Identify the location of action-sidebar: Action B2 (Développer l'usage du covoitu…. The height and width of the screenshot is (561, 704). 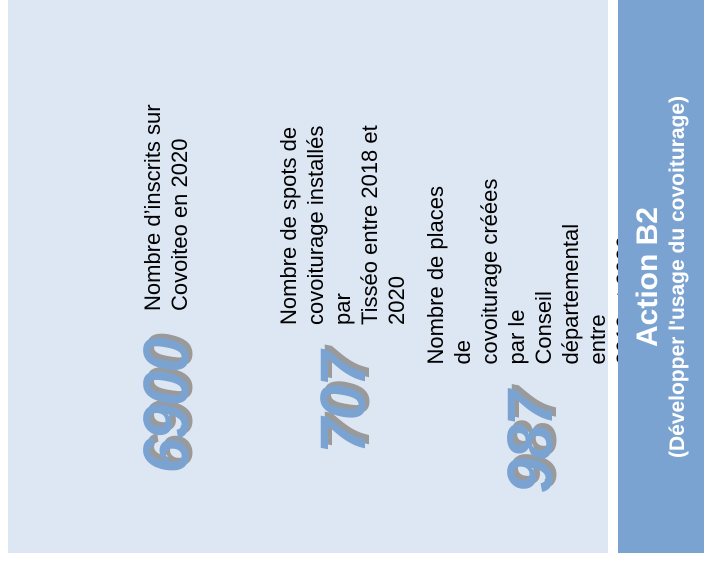
(661, 276).